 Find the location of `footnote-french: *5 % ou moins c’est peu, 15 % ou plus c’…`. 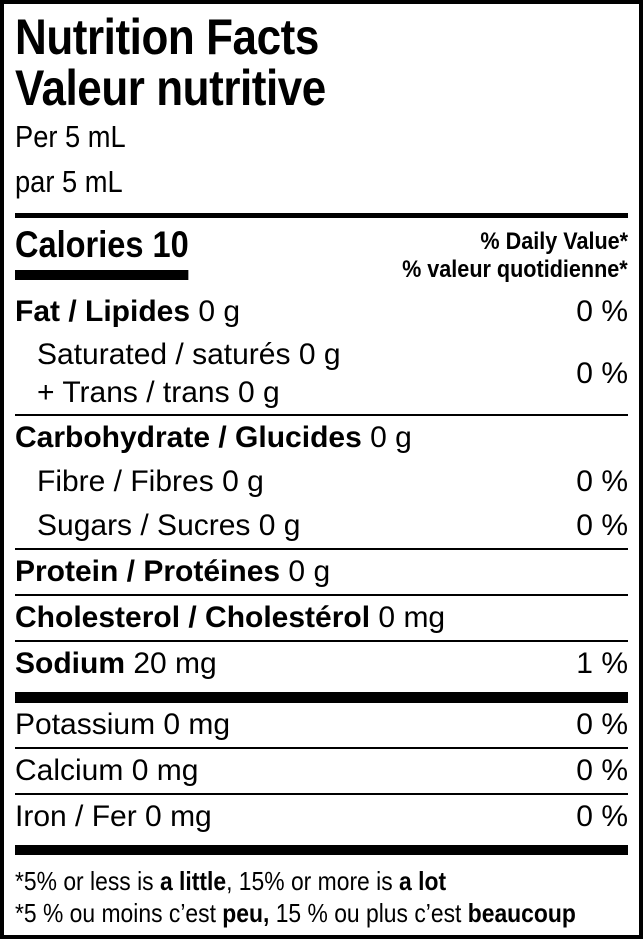

footnote-french: *5 % ou moins c’est peu, 15 % ou plus c’… is located at coordinates (321, 913).